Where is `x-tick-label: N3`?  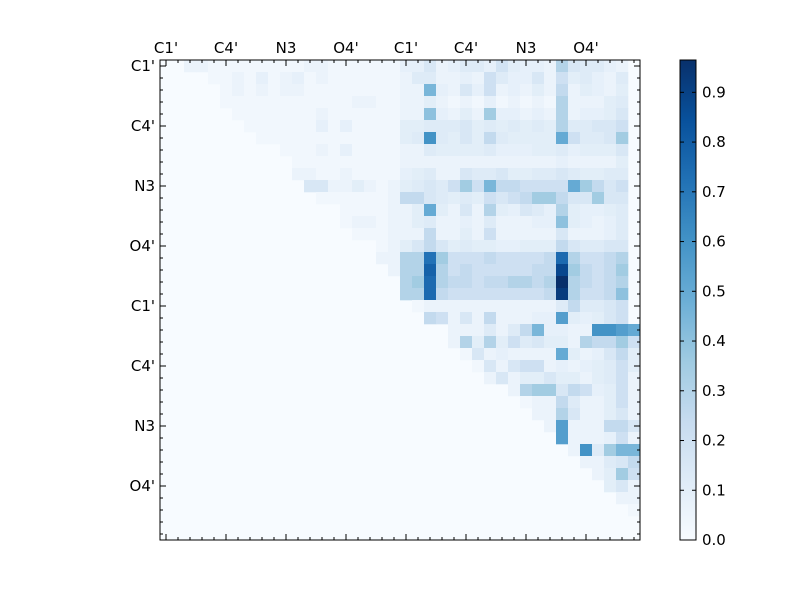 x-tick-label: N3 is located at coordinates (286, 48).